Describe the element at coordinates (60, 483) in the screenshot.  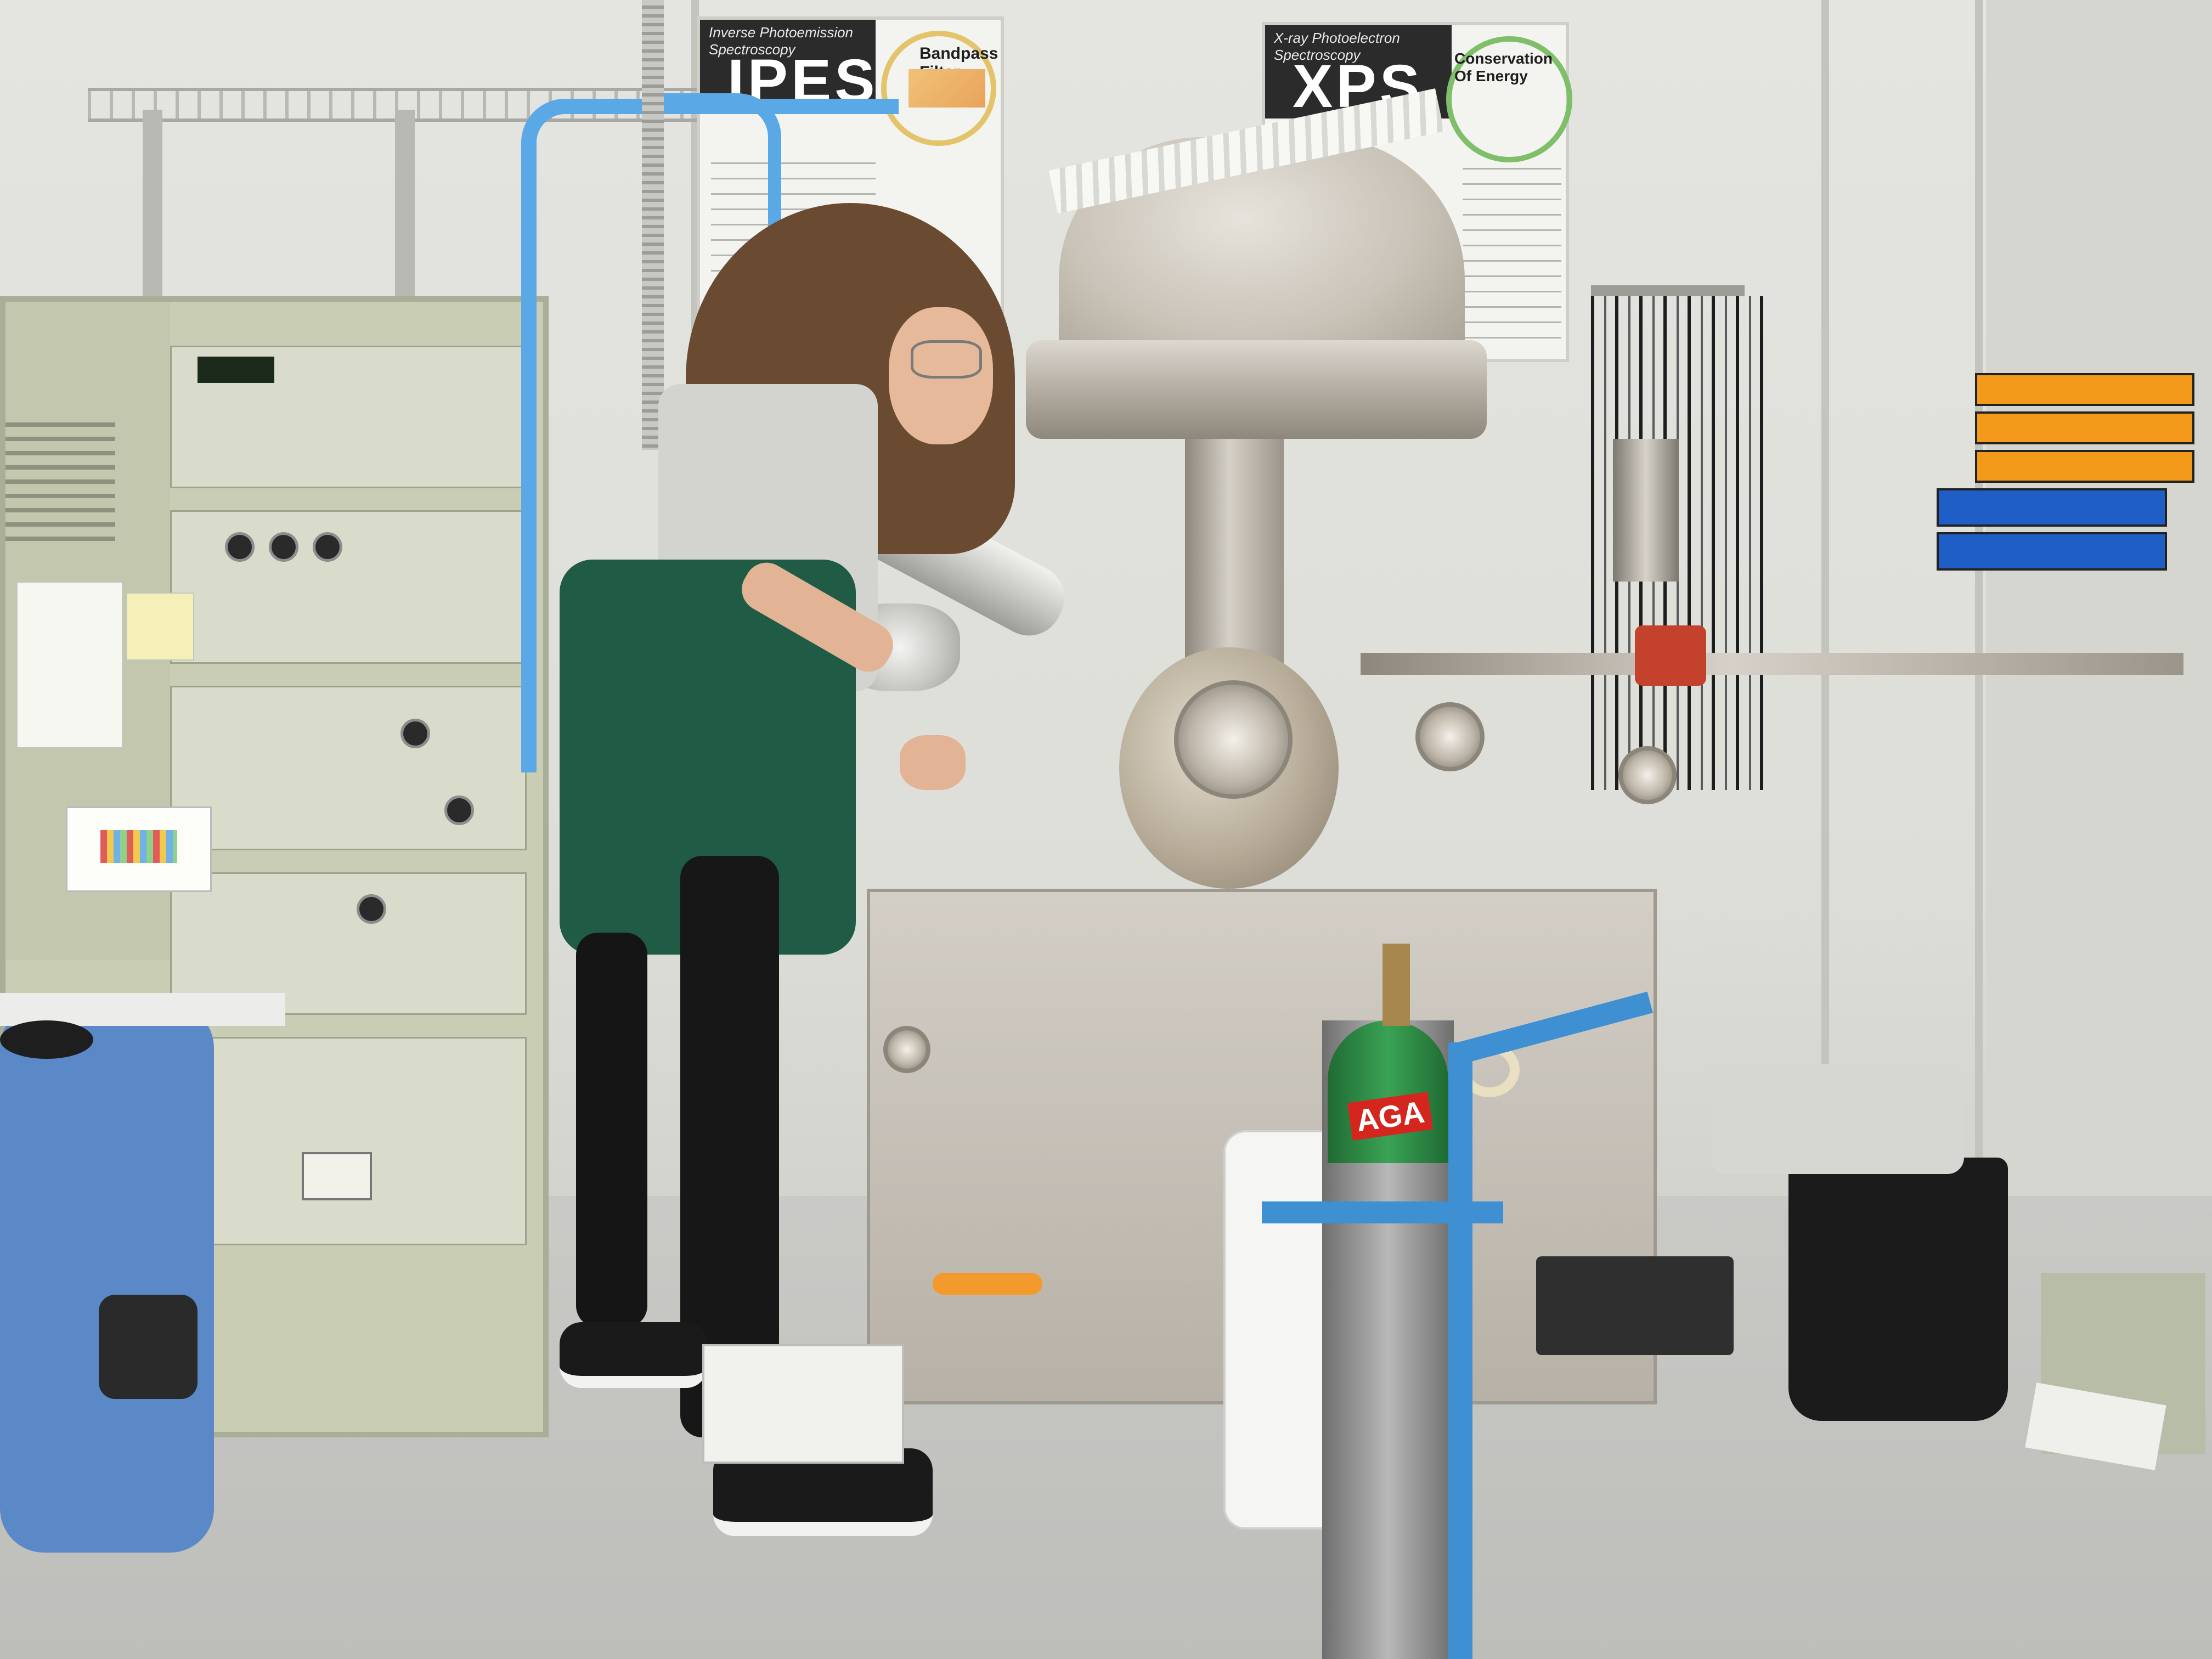
I see `rack-vent` at that location.